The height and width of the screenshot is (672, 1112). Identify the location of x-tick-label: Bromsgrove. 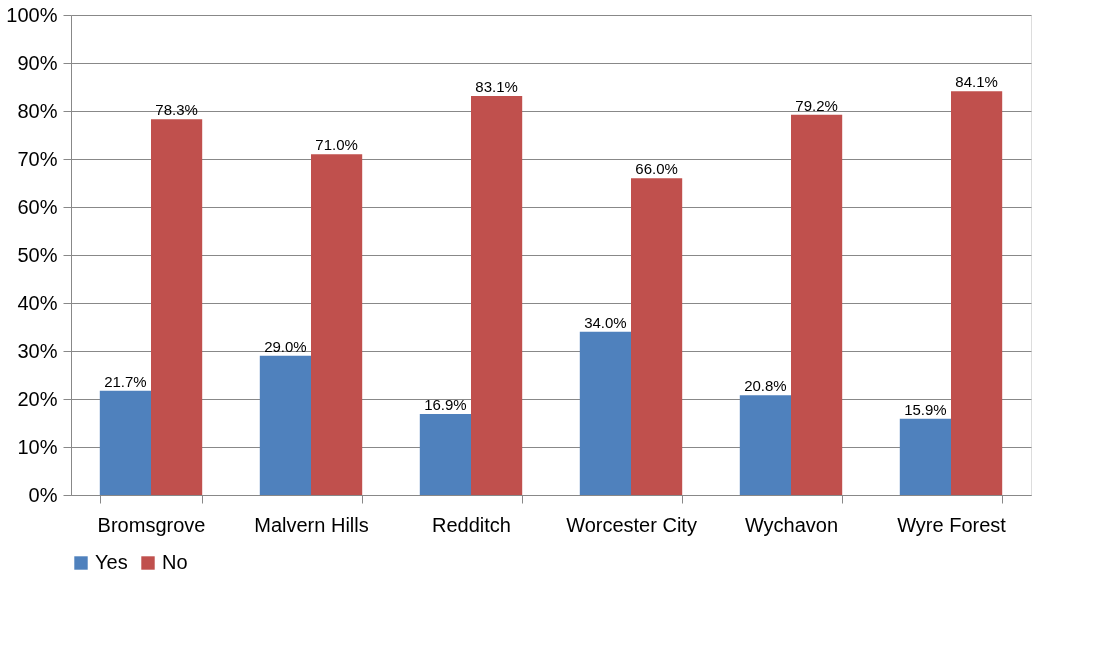
(151, 524).